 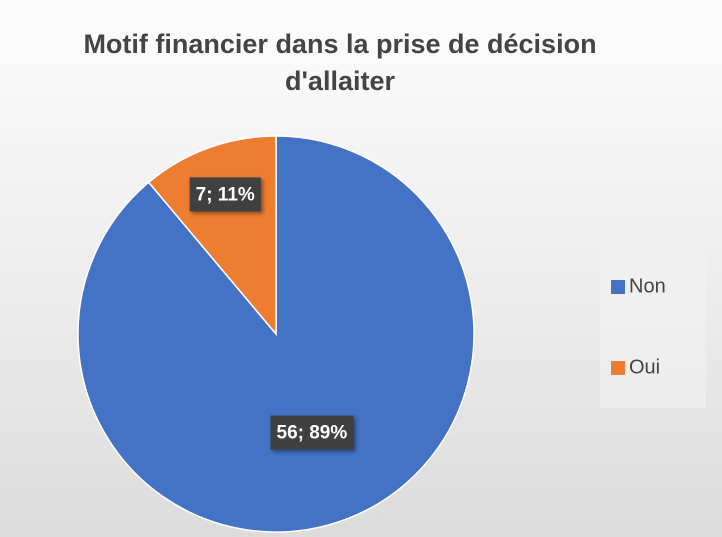 I want to click on legend-label: Non, so click(x=647, y=286).